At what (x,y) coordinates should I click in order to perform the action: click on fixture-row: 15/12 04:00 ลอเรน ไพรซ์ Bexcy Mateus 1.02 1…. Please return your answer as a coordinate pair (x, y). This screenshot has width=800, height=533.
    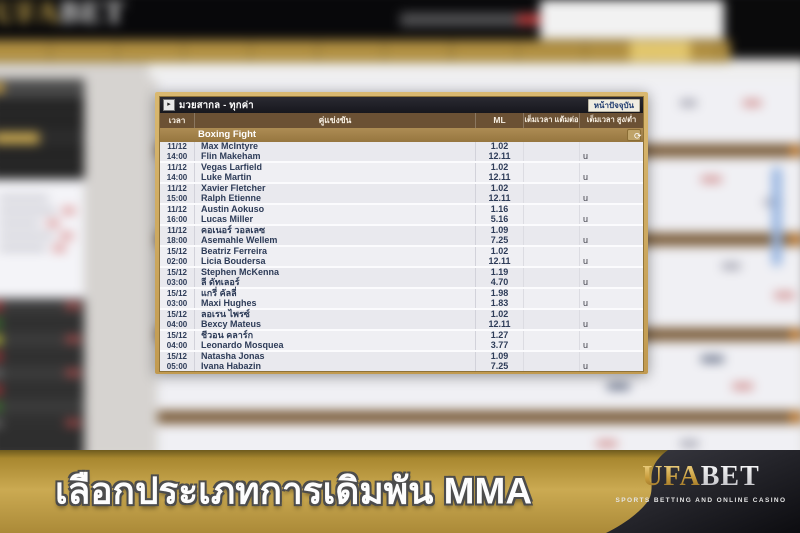
    Looking at the image, I should click on (401, 320).